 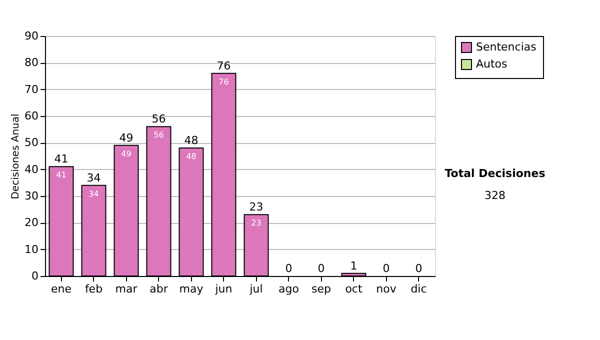 I want to click on total-label: 49, so click(x=126, y=137).